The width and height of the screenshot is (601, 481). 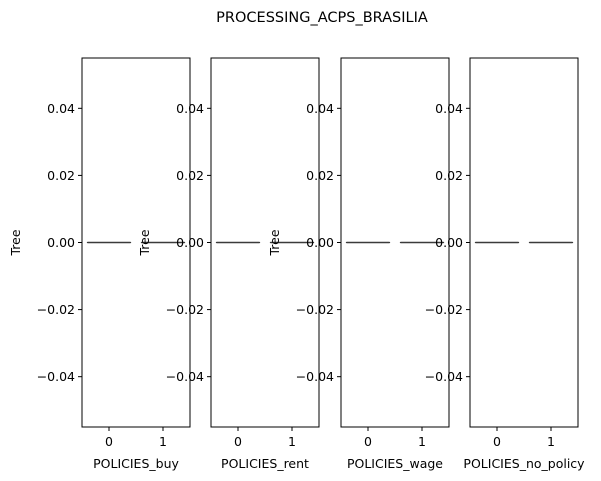 I want to click on x-axis-label: POLICIES_rent, so click(x=265, y=463).